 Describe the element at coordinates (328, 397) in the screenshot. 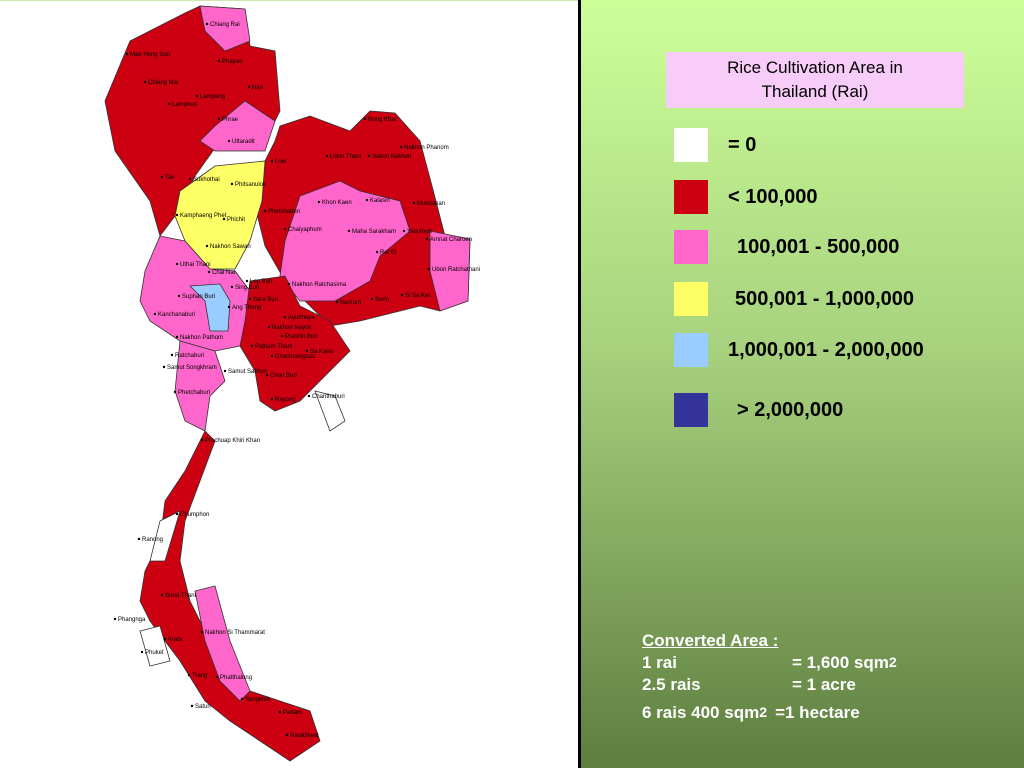

I see `province-label: Chanthaburi` at that location.